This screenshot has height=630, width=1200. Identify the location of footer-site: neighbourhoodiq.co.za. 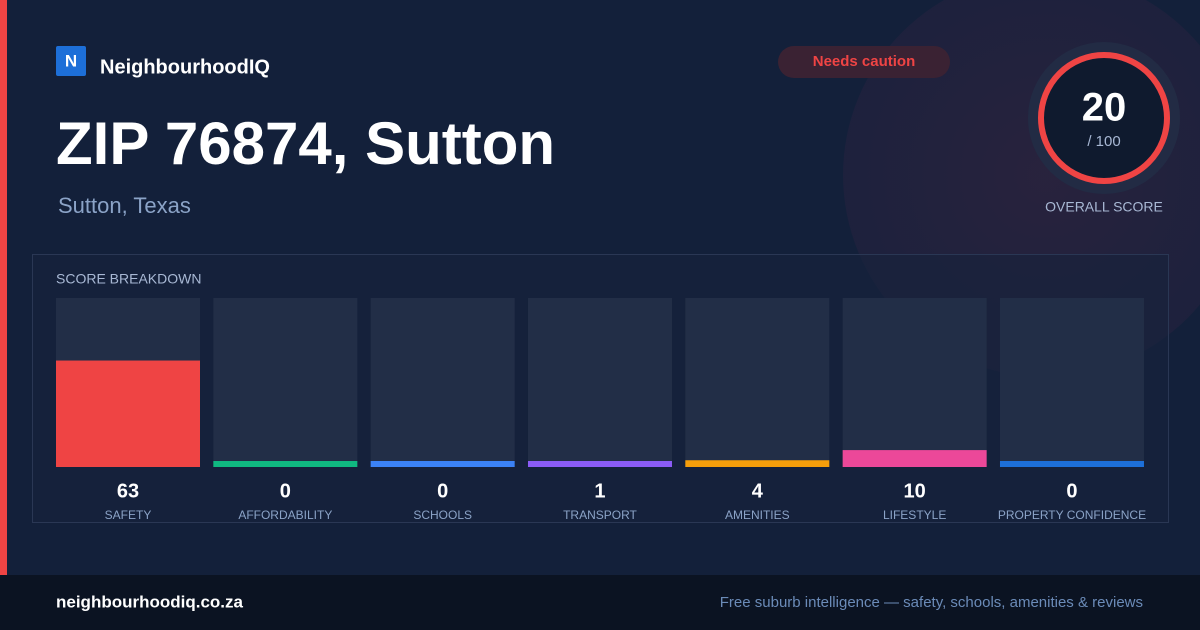
(150, 601).